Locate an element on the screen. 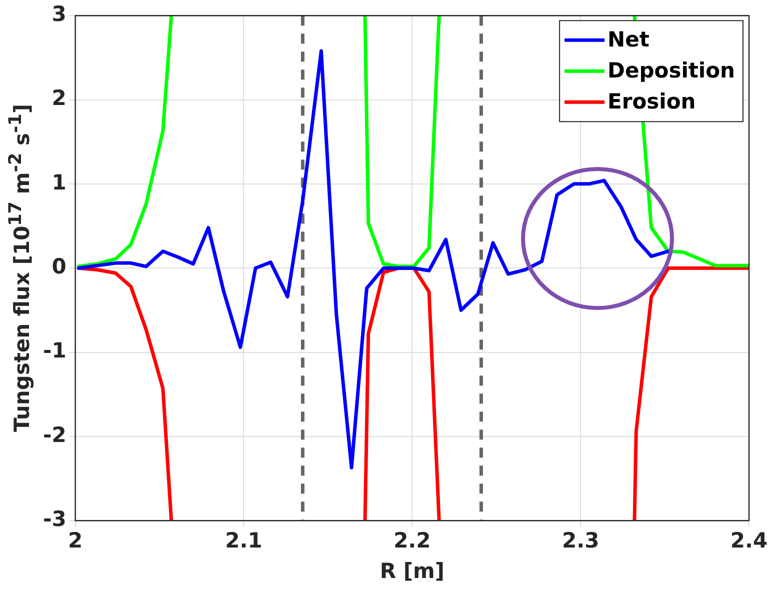 This screenshot has height=593, width=771. legend-label: Erosion is located at coordinates (652, 102).